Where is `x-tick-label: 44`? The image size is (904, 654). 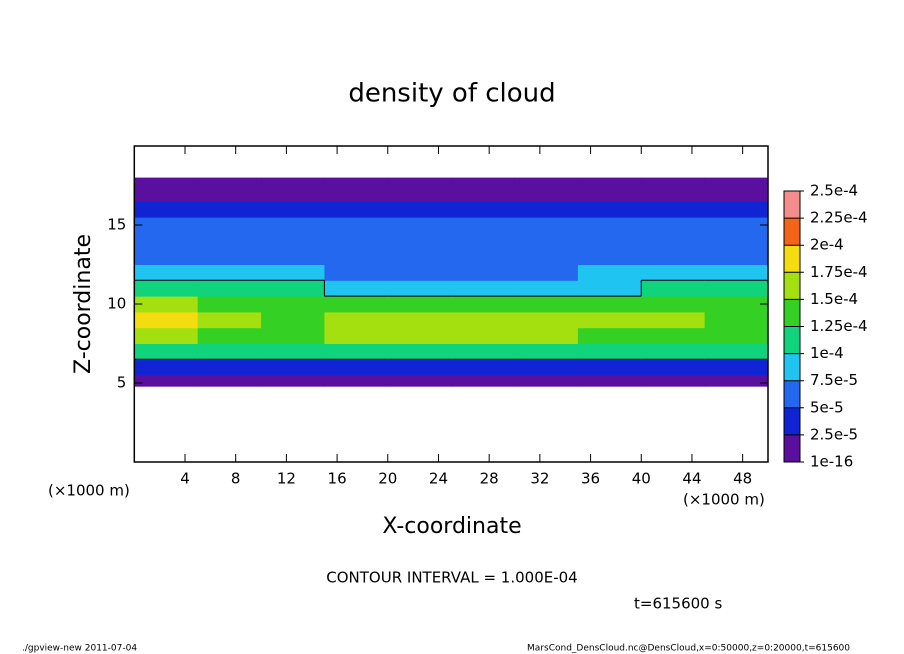
x-tick-label: 44 is located at coordinates (691, 479).